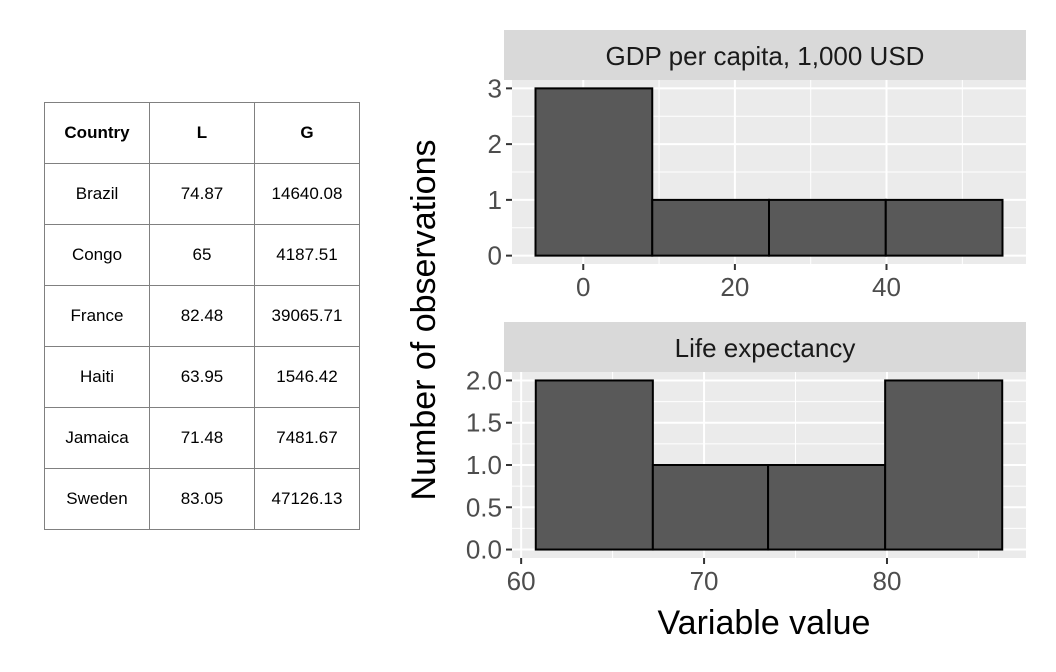 This screenshot has width=1056, height=672. Describe the element at coordinates (764, 623) in the screenshot. I see `x-axis-title: Variable value` at that location.